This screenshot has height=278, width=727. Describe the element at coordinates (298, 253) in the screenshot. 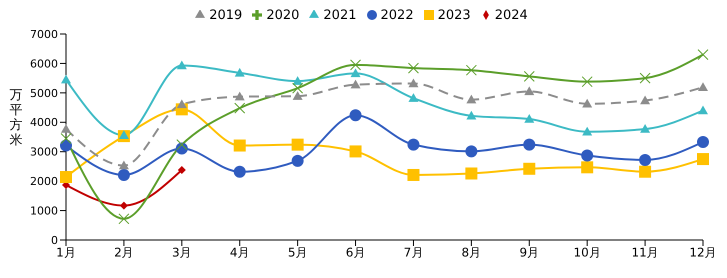

I see `x-tick-label: 5月` at that location.